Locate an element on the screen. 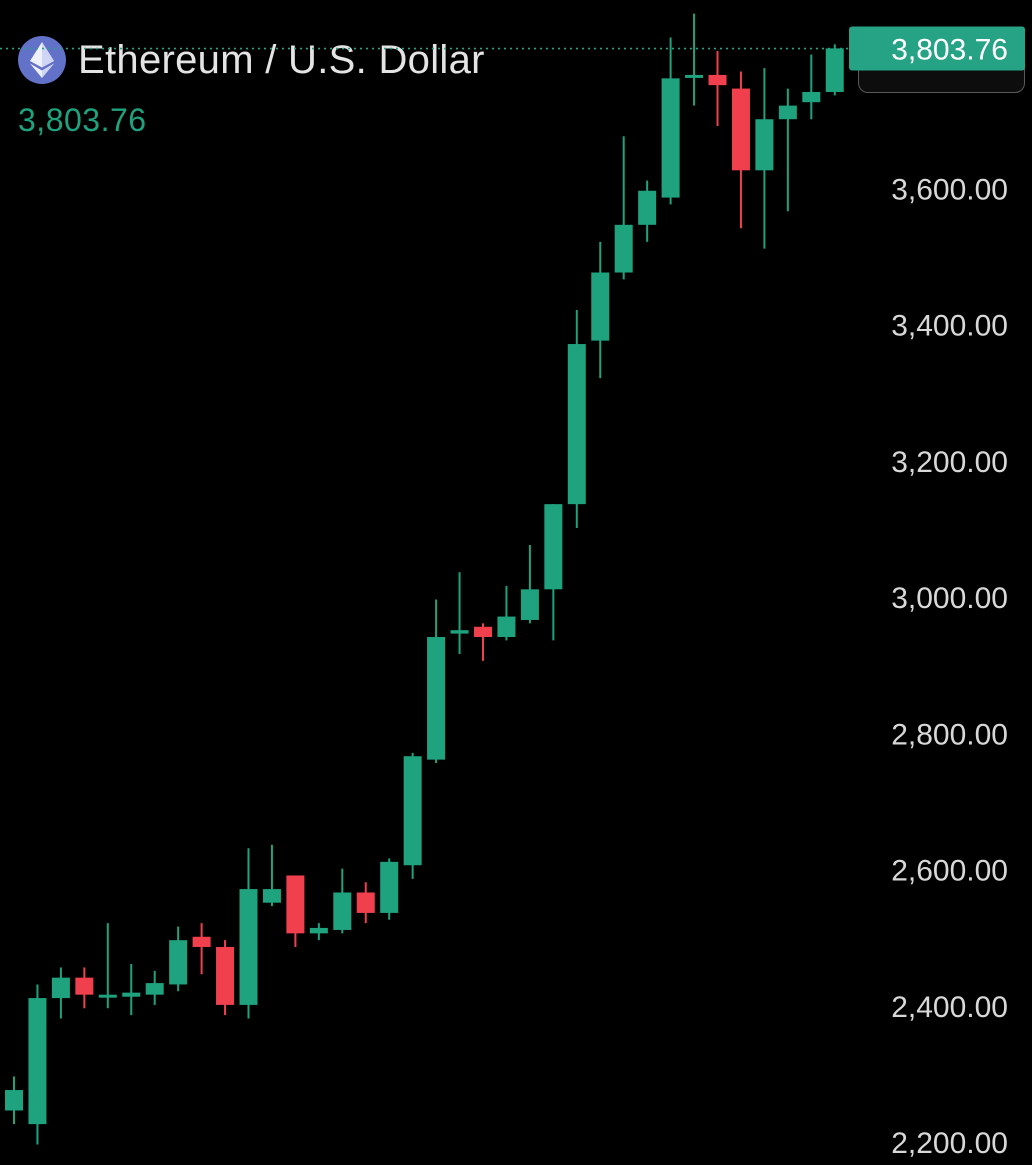  y-tick-label: 3,400.00 is located at coordinates (949, 326).